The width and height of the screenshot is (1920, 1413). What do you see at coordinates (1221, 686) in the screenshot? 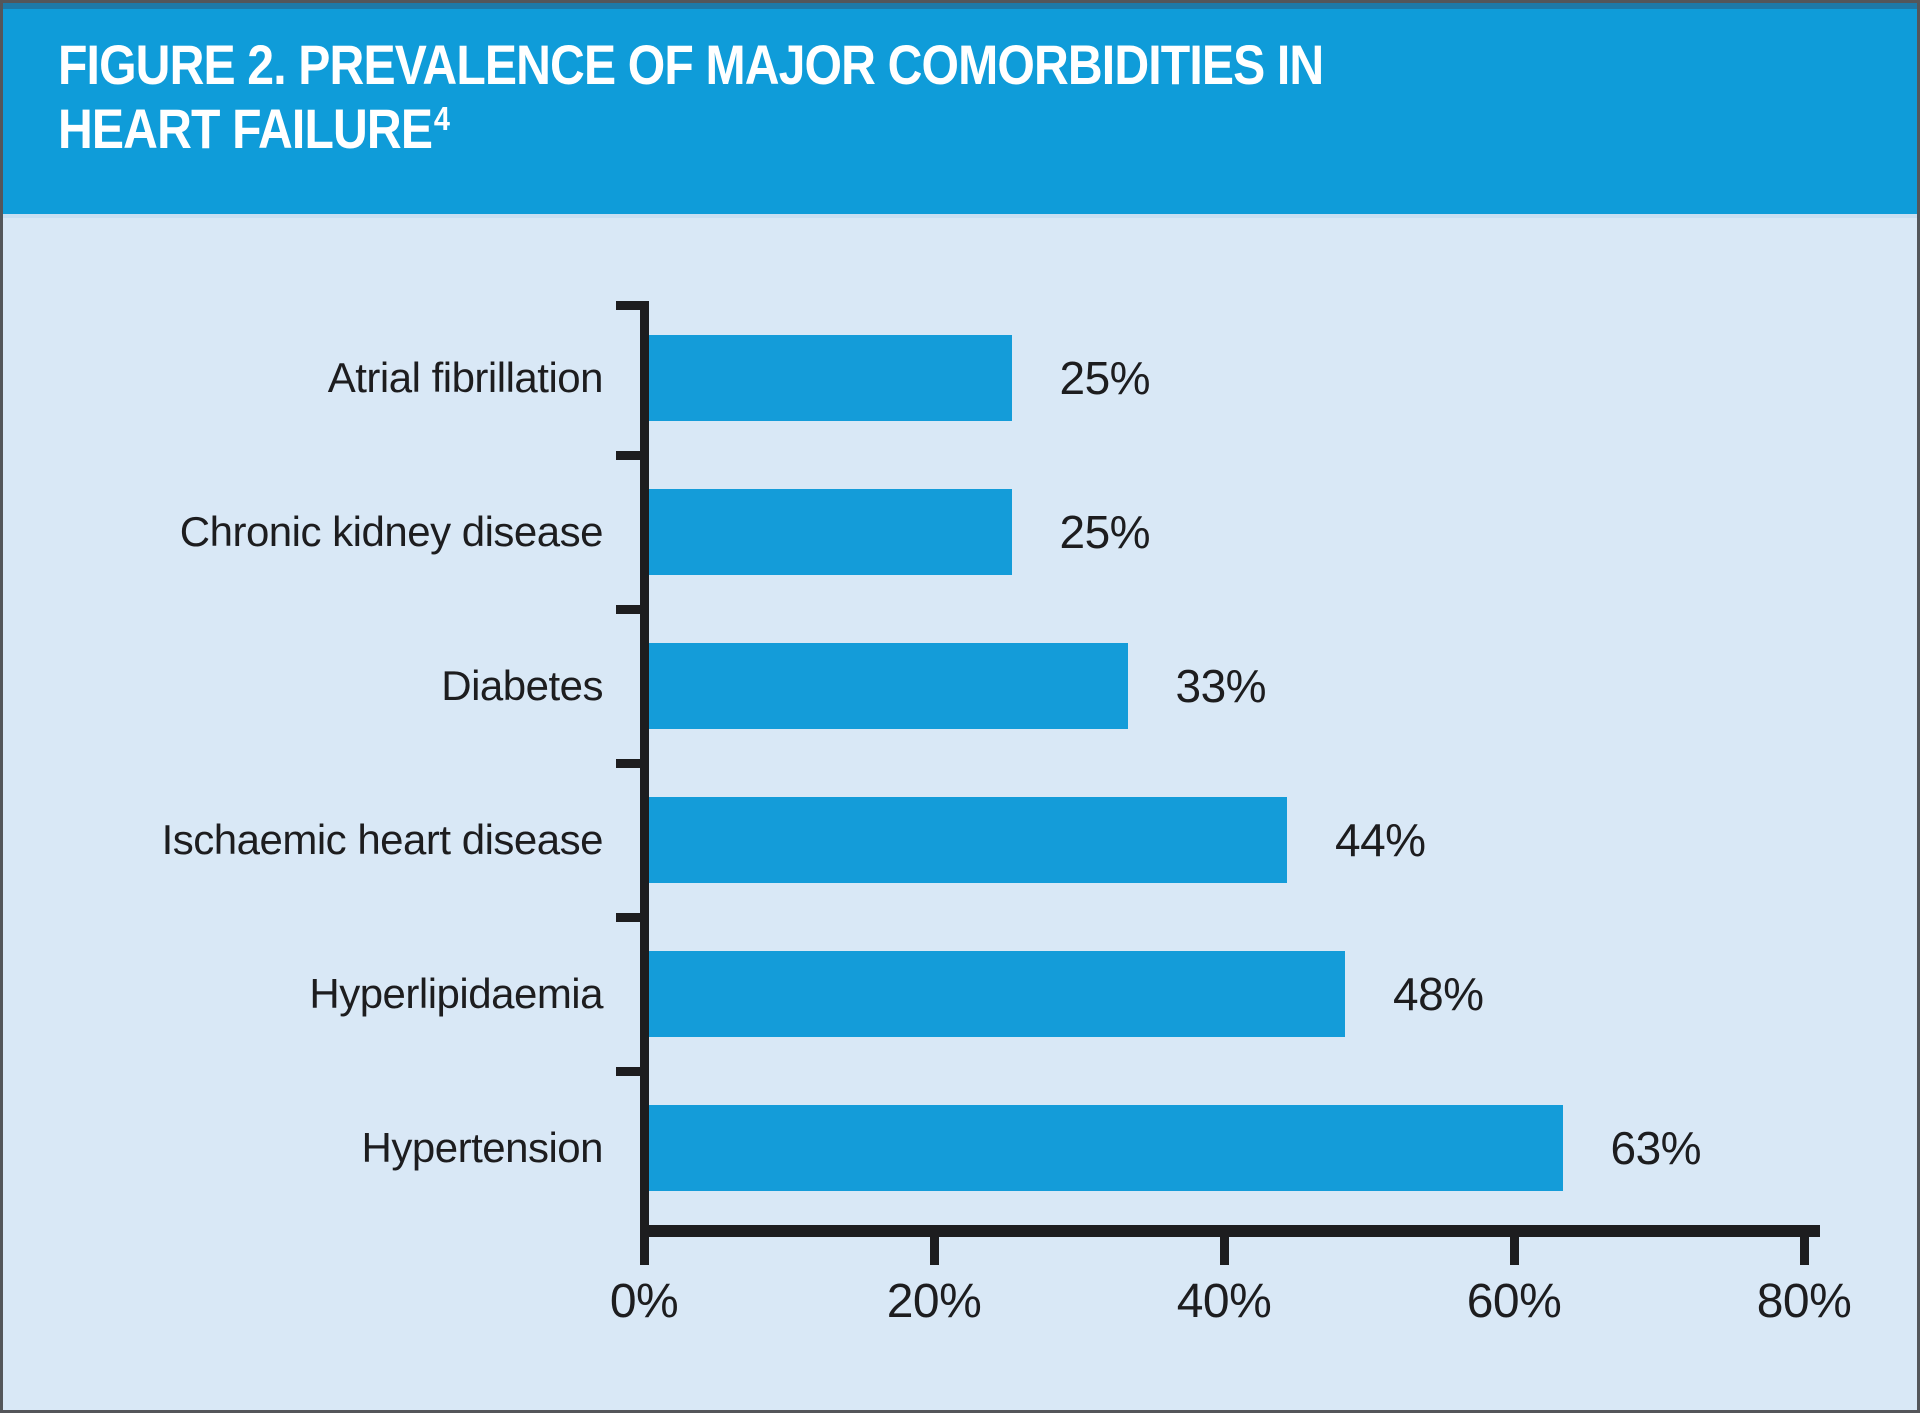
I see `value-label: 33%` at bounding box center [1221, 686].